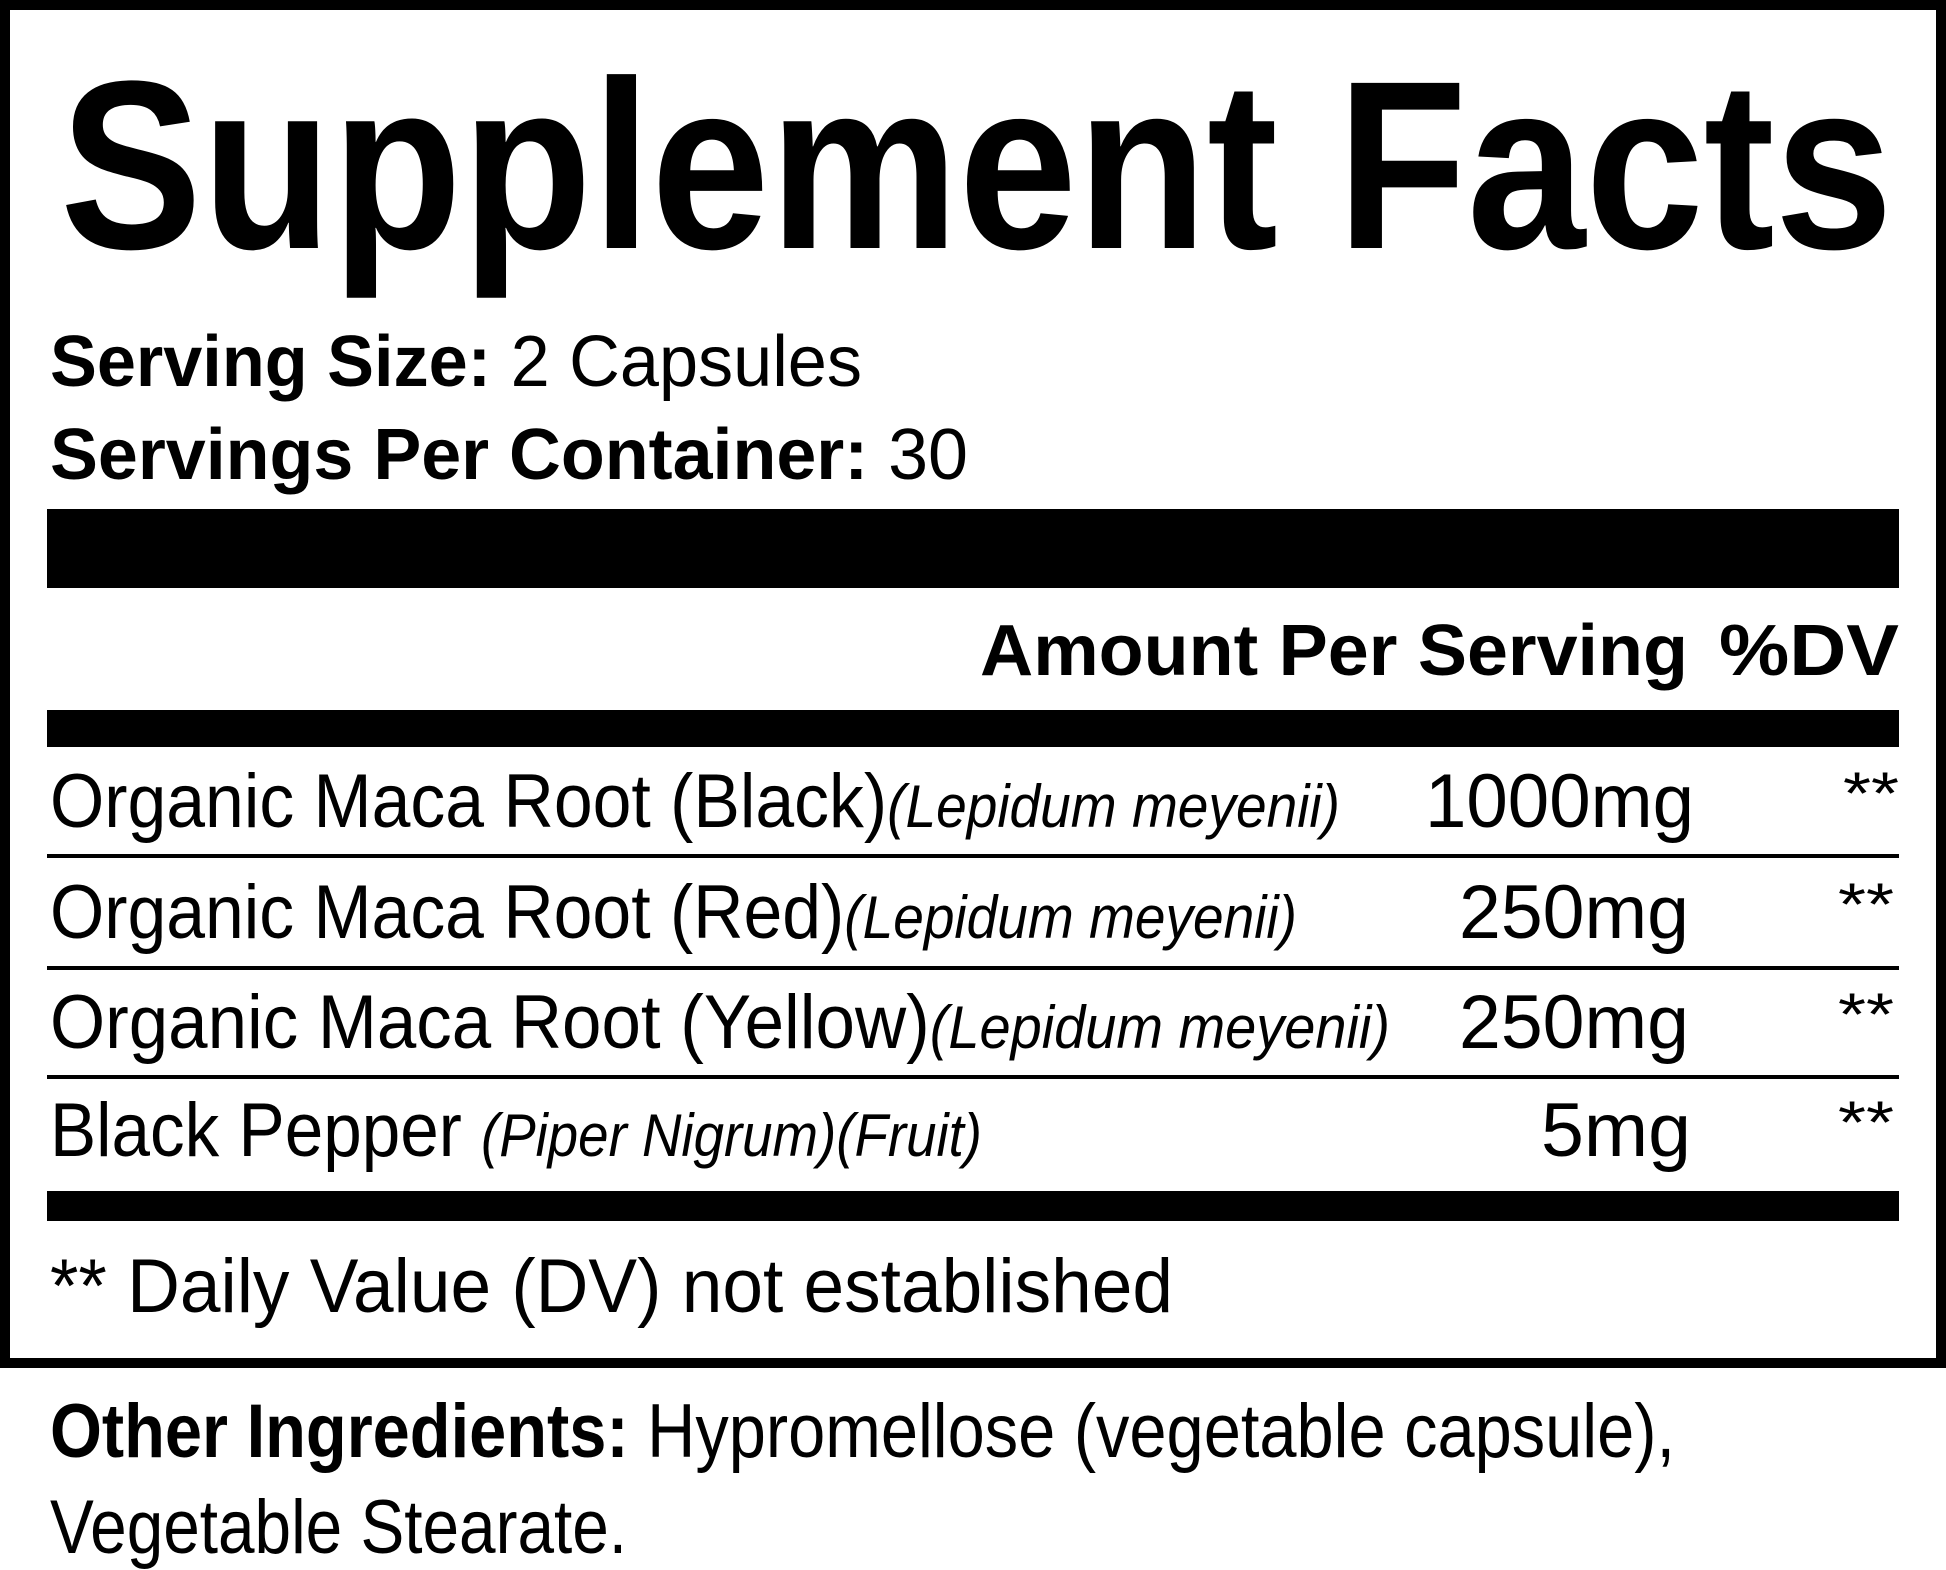 This screenshot has height=1570, width=1946. What do you see at coordinates (673, 912) in the screenshot?
I see `ingredient-name: Organic Maca Root (Red)(Lepidum meyenii)` at bounding box center [673, 912].